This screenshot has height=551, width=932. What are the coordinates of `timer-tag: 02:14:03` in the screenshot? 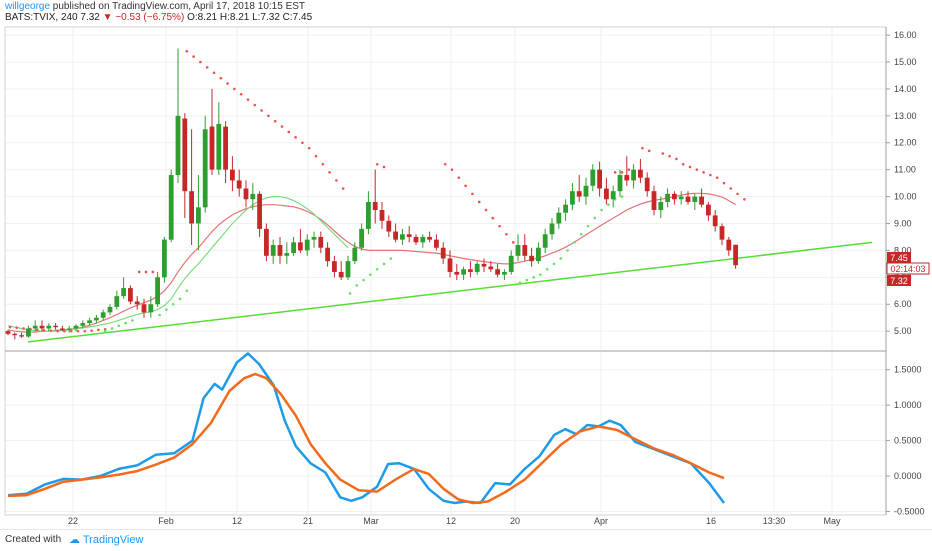 It's located at (907, 269).